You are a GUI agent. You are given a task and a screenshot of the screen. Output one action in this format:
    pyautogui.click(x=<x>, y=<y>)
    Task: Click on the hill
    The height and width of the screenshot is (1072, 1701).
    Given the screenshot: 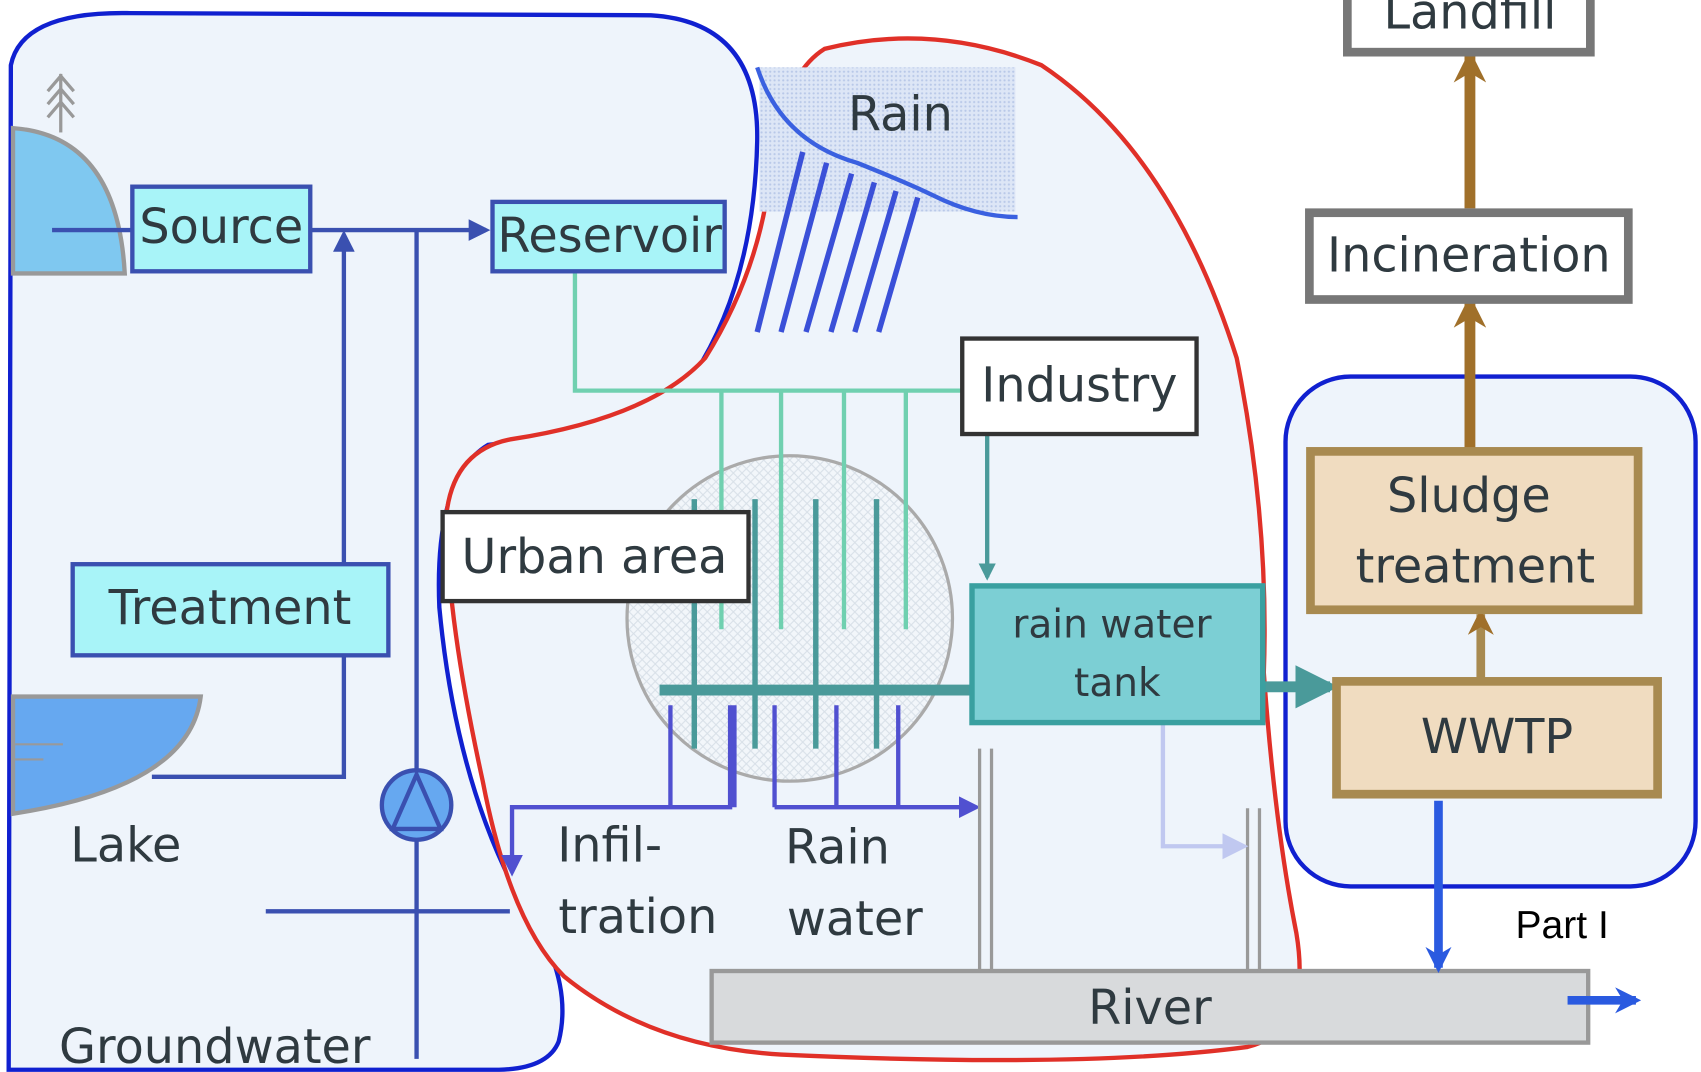 What is the action you would take?
    pyautogui.click(x=69, y=200)
    